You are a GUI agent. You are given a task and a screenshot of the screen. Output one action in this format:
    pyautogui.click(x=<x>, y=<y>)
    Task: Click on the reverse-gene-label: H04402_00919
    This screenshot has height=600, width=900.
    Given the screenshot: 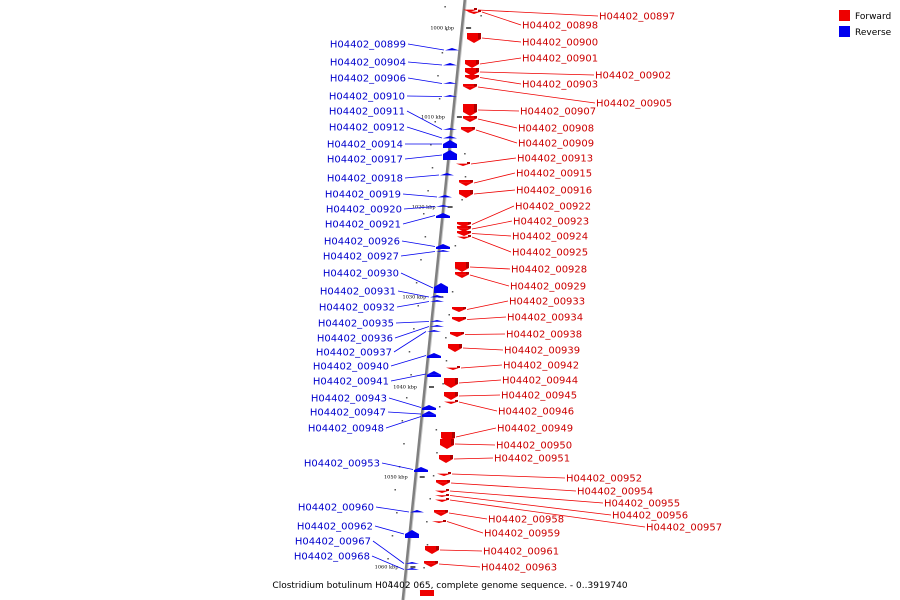 What is the action you would take?
    pyautogui.click(x=363, y=195)
    